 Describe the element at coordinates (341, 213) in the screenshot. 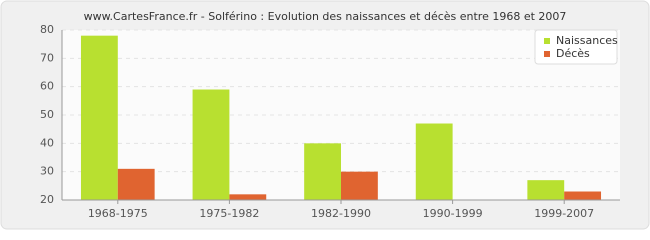

I see `x-tick-label: 1982-1990` at that location.